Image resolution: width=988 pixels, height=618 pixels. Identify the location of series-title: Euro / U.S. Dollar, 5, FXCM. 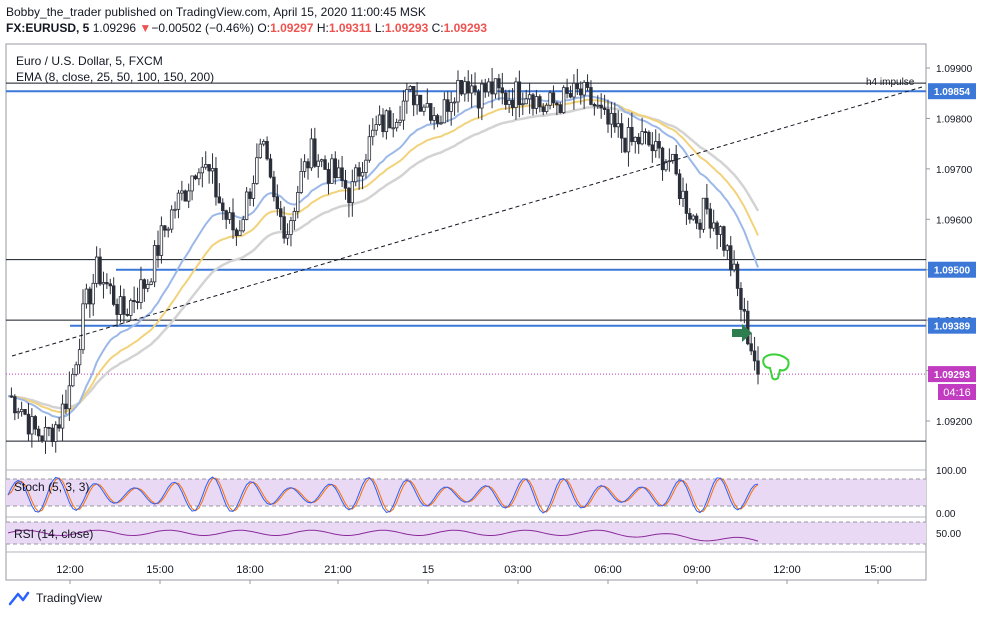
(89, 61).